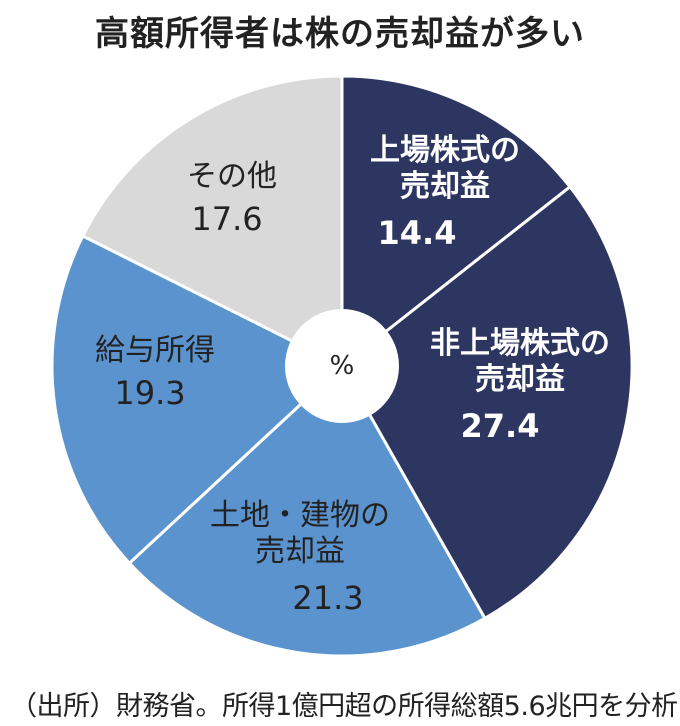  Describe the element at coordinates (340, 34) in the screenshot. I see `chart-title: 高額所得者は株の売却益が多い` at that location.